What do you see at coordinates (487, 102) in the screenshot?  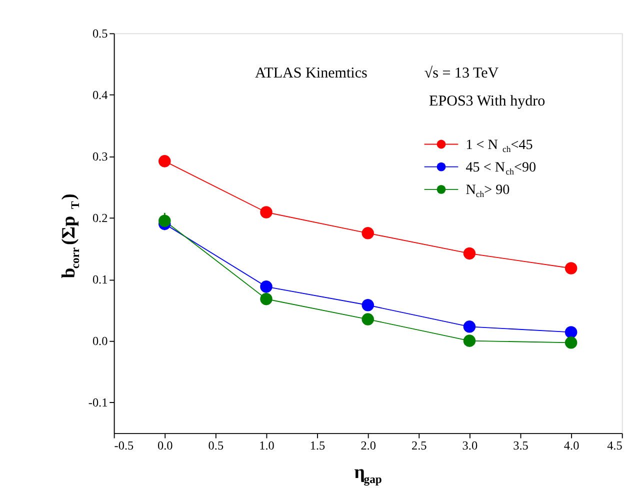 I see `annotation: EPOS3 With hydro` at bounding box center [487, 102].